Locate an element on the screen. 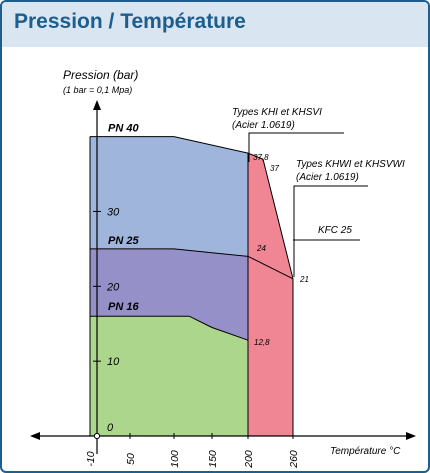 This screenshot has height=473, width=430. x-axis-arrow-left is located at coordinates (35, 436).